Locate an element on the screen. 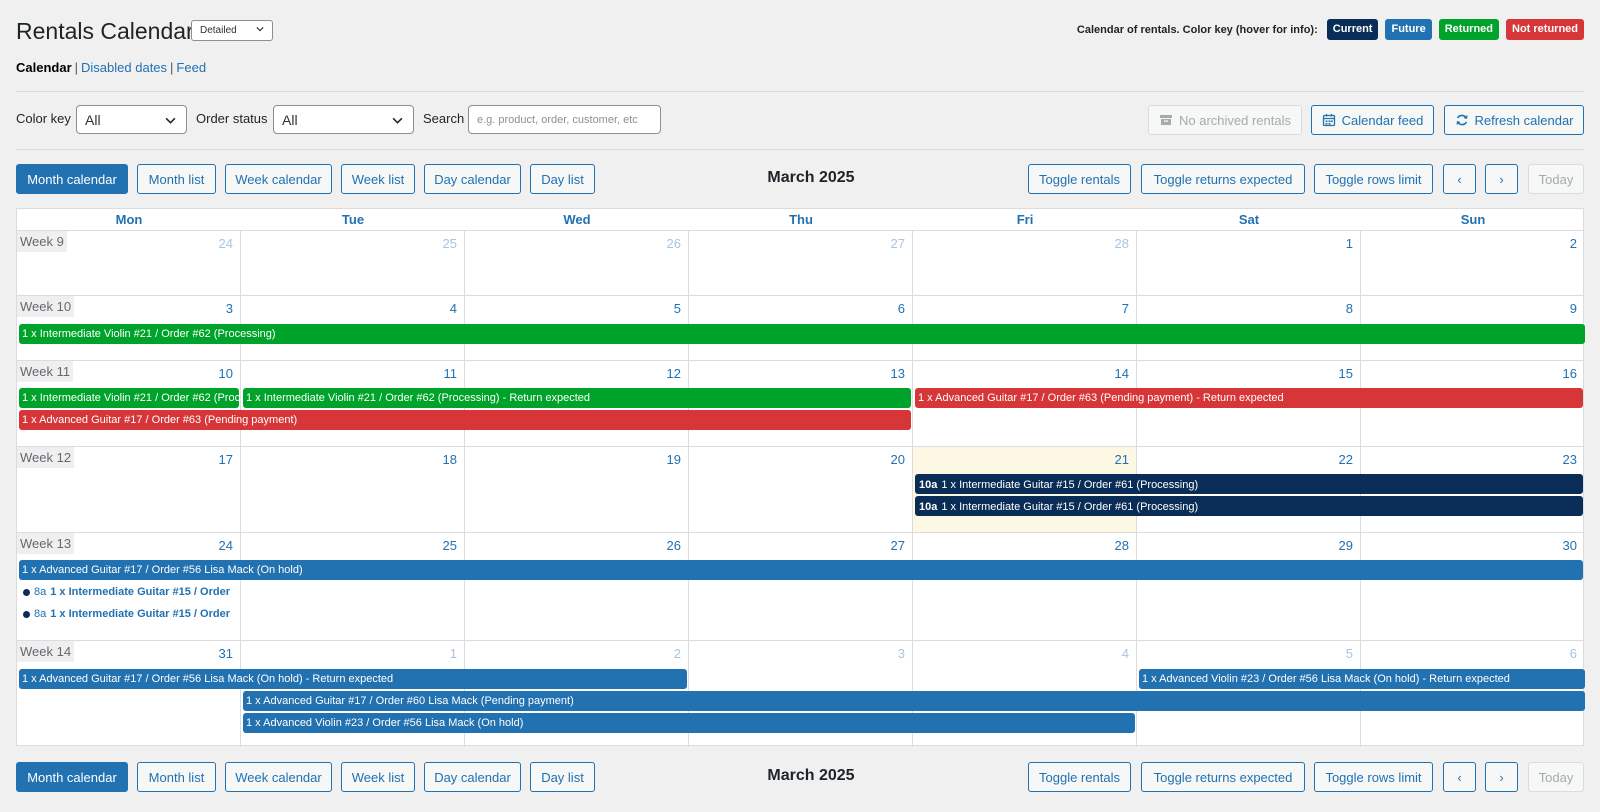  order-status-select: All is located at coordinates (343, 119).